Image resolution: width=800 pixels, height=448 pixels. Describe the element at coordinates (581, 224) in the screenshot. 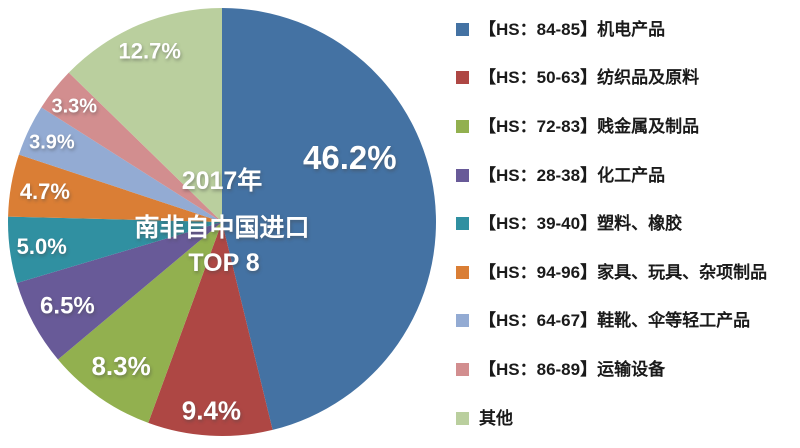

I see `legend-item-label: 【HS：39-40】塑料、橡胶` at that location.